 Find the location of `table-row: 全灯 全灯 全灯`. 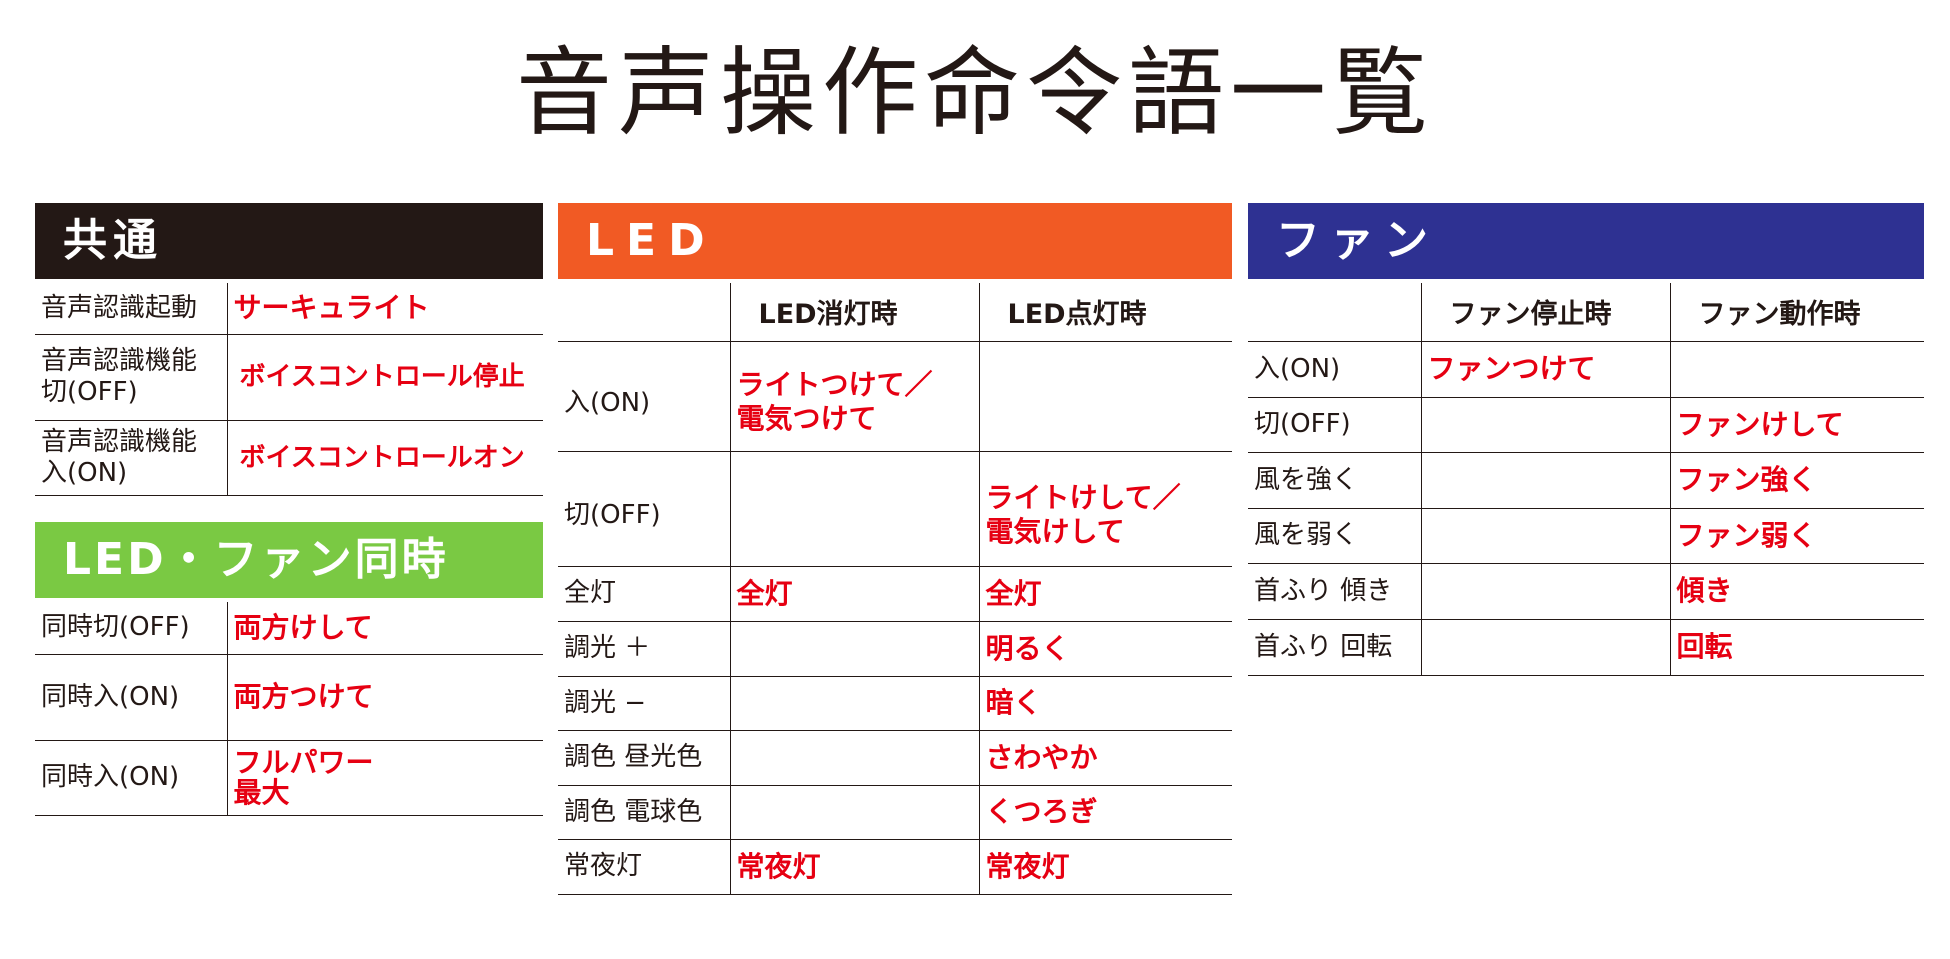

table-row: 全灯 全灯 全灯 is located at coordinates (895, 594).